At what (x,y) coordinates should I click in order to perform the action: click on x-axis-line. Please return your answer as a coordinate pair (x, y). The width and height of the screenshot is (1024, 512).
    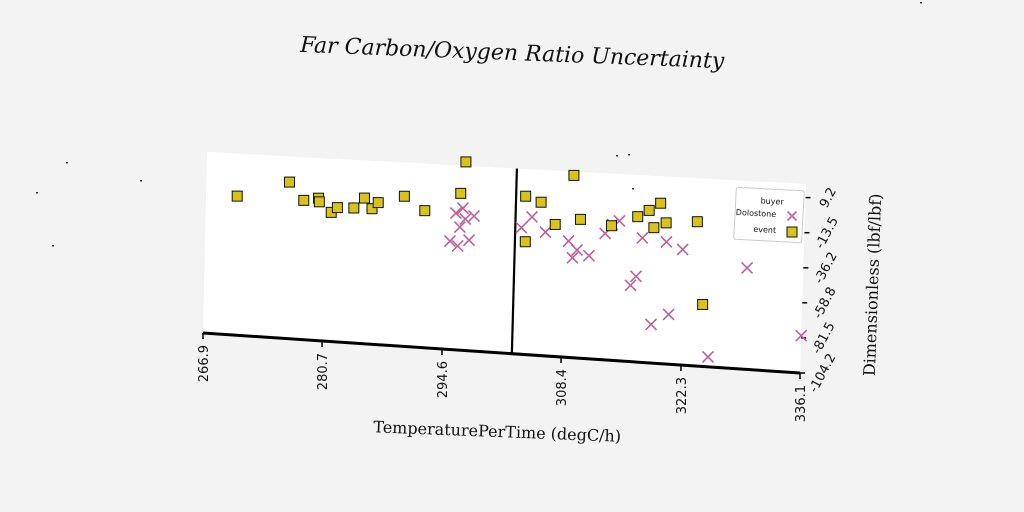
    Looking at the image, I should click on (501, 353).